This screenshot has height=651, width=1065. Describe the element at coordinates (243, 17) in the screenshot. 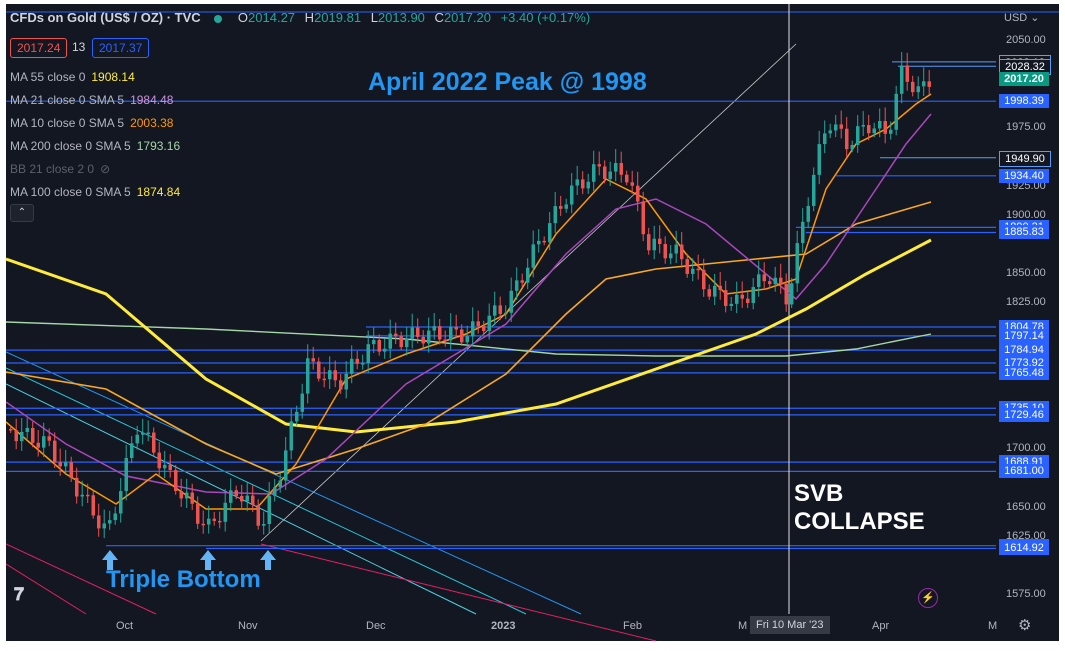

I see `open-label: O` at that location.